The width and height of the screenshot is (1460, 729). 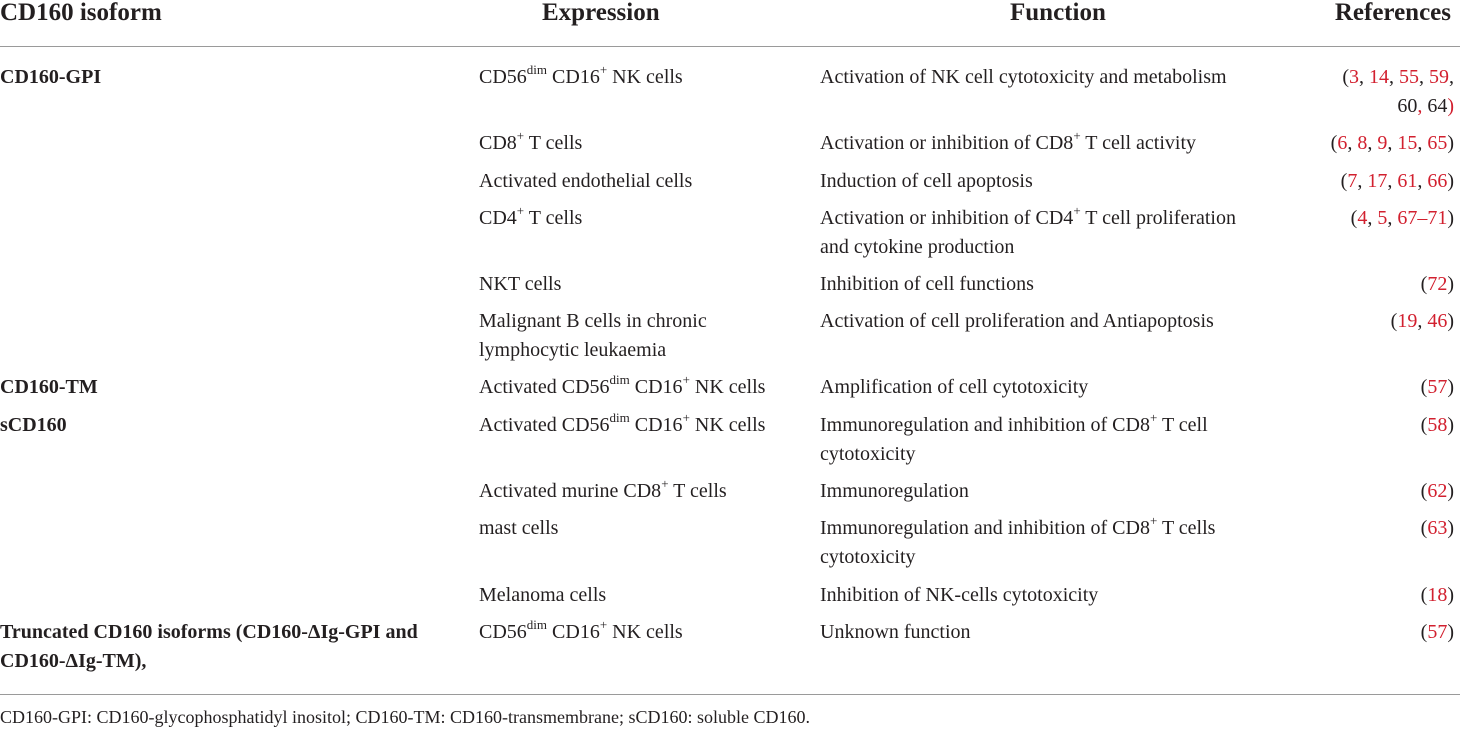 I want to click on reference-link: 19, so click(x=1407, y=321).